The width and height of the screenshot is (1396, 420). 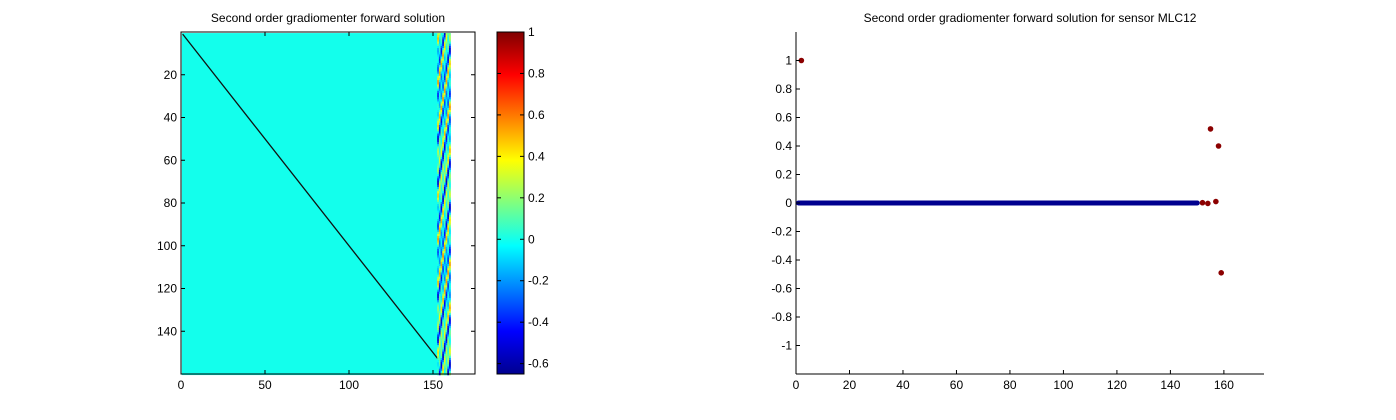 What do you see at coordinates (903, 385) in the screenshot?
I see `scatter-x-tick-label: 40` at bounding box center [903, 385].